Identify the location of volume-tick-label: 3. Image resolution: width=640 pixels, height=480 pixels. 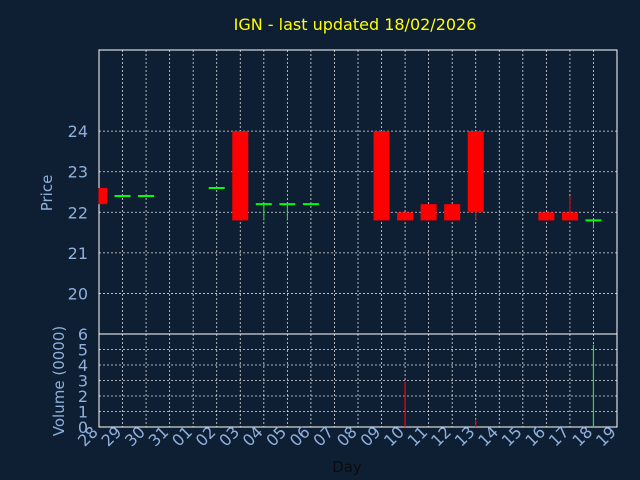
(83, 381).